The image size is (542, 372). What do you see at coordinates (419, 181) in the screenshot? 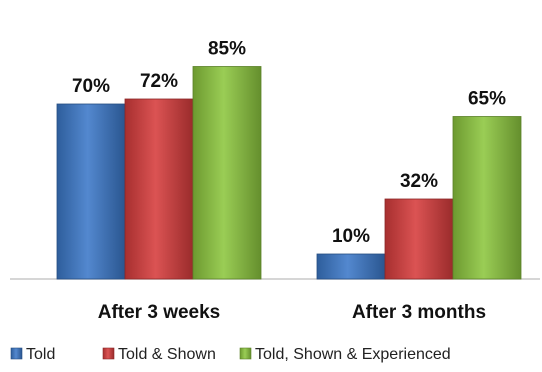
I see `value-label: 32%` at bounding box center [419, 181].